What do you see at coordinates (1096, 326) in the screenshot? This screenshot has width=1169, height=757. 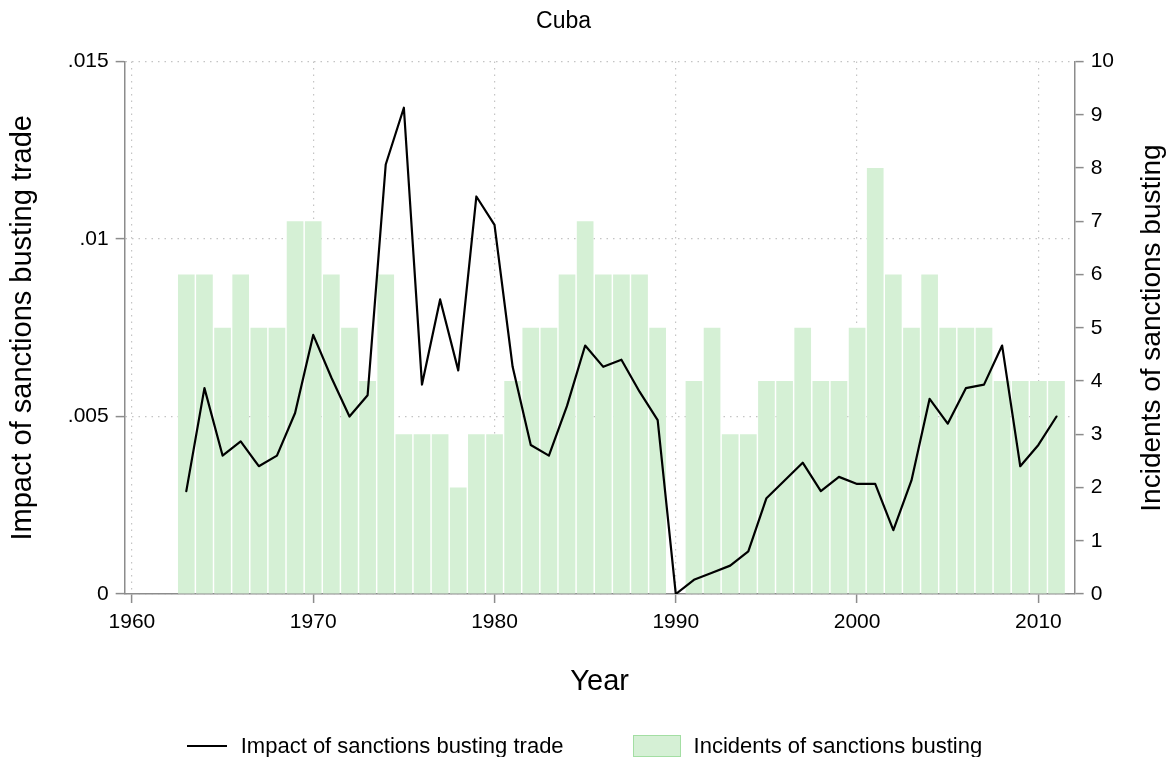 I see `y2-tick-label: 5` at bounding box center [1096, 326].